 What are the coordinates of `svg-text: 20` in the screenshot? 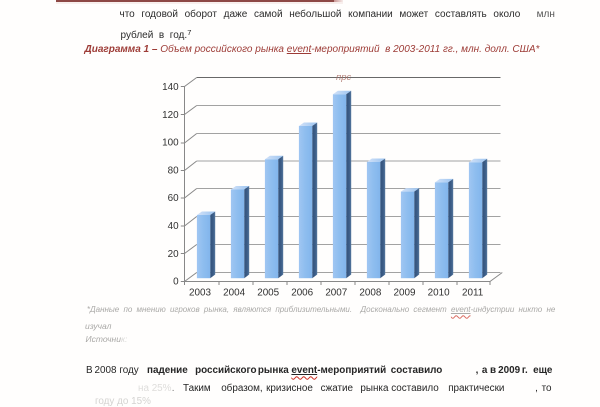 It's located at (173, 254).